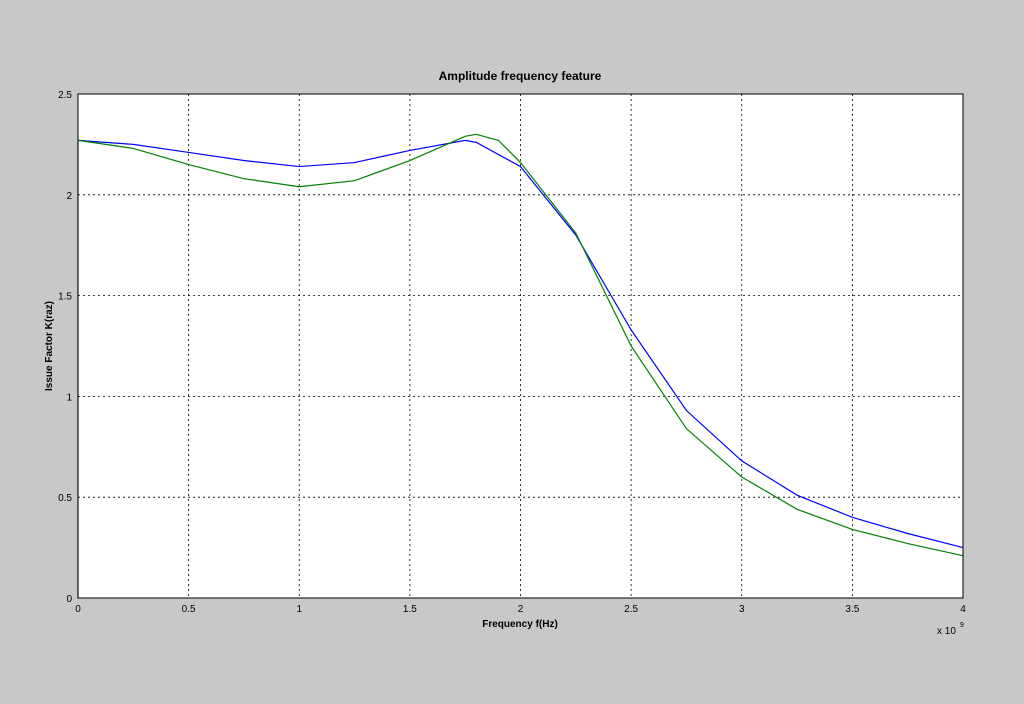  I want to click on x-tick-label: 0, so click(78, 609).